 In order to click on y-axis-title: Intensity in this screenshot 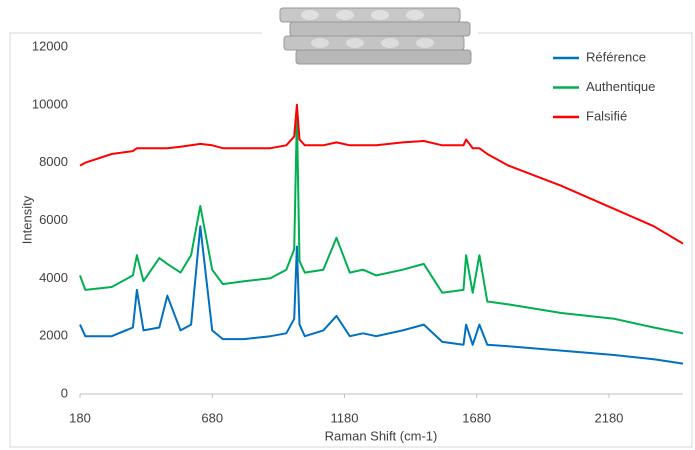, I will do `click(26, 219)`.